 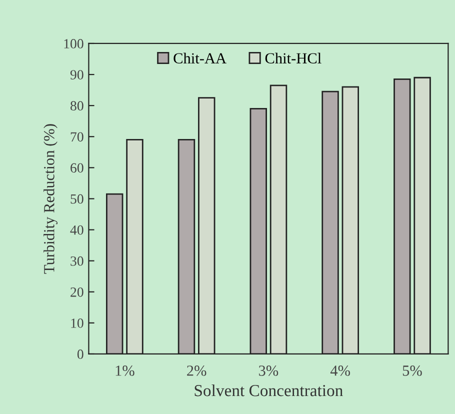 I want to click on y-tick-label: 40, so click(x=77, y=230).